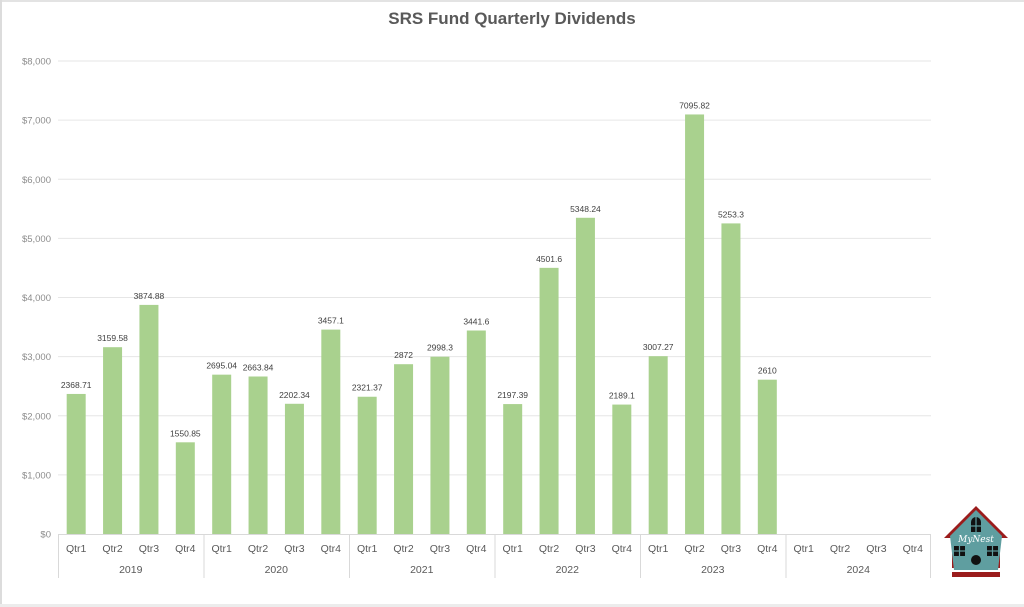  What do you see at coordinates (367, 388) in the screenshot?
I see `data-label: 2321.37` at bounding box center [367, 388].